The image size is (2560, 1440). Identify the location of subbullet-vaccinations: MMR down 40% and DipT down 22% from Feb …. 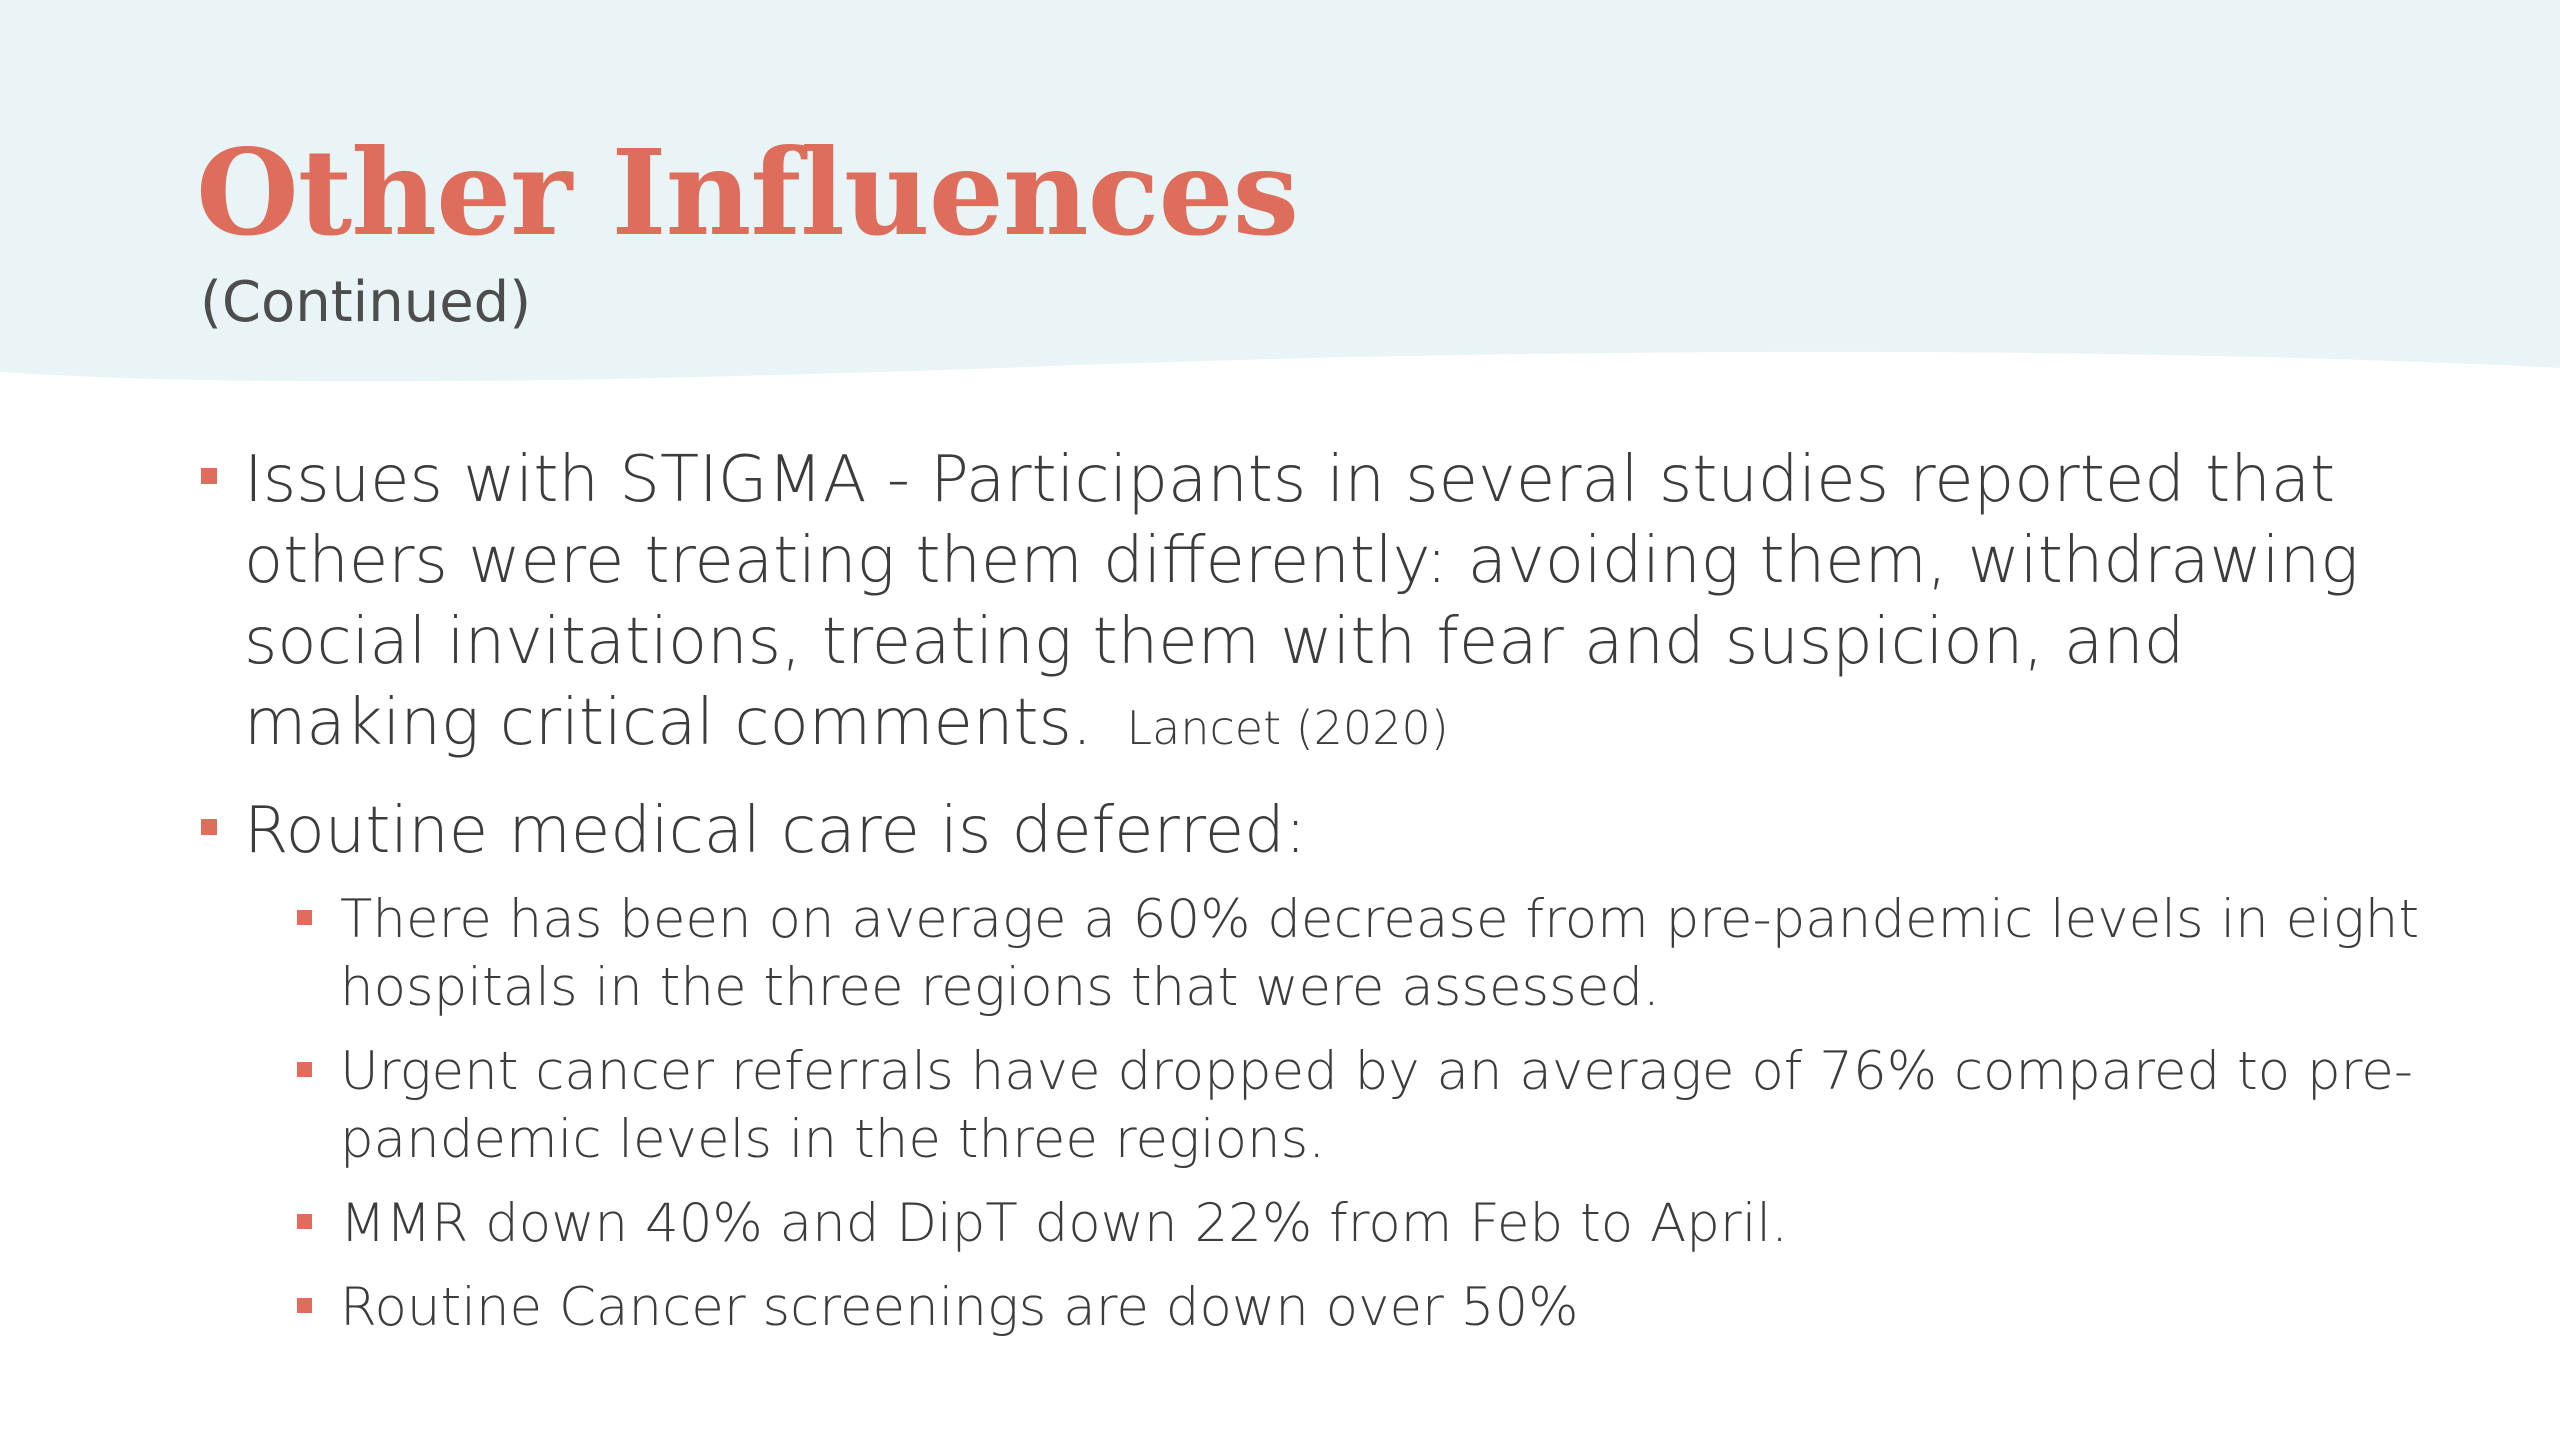
(1396, 1224).